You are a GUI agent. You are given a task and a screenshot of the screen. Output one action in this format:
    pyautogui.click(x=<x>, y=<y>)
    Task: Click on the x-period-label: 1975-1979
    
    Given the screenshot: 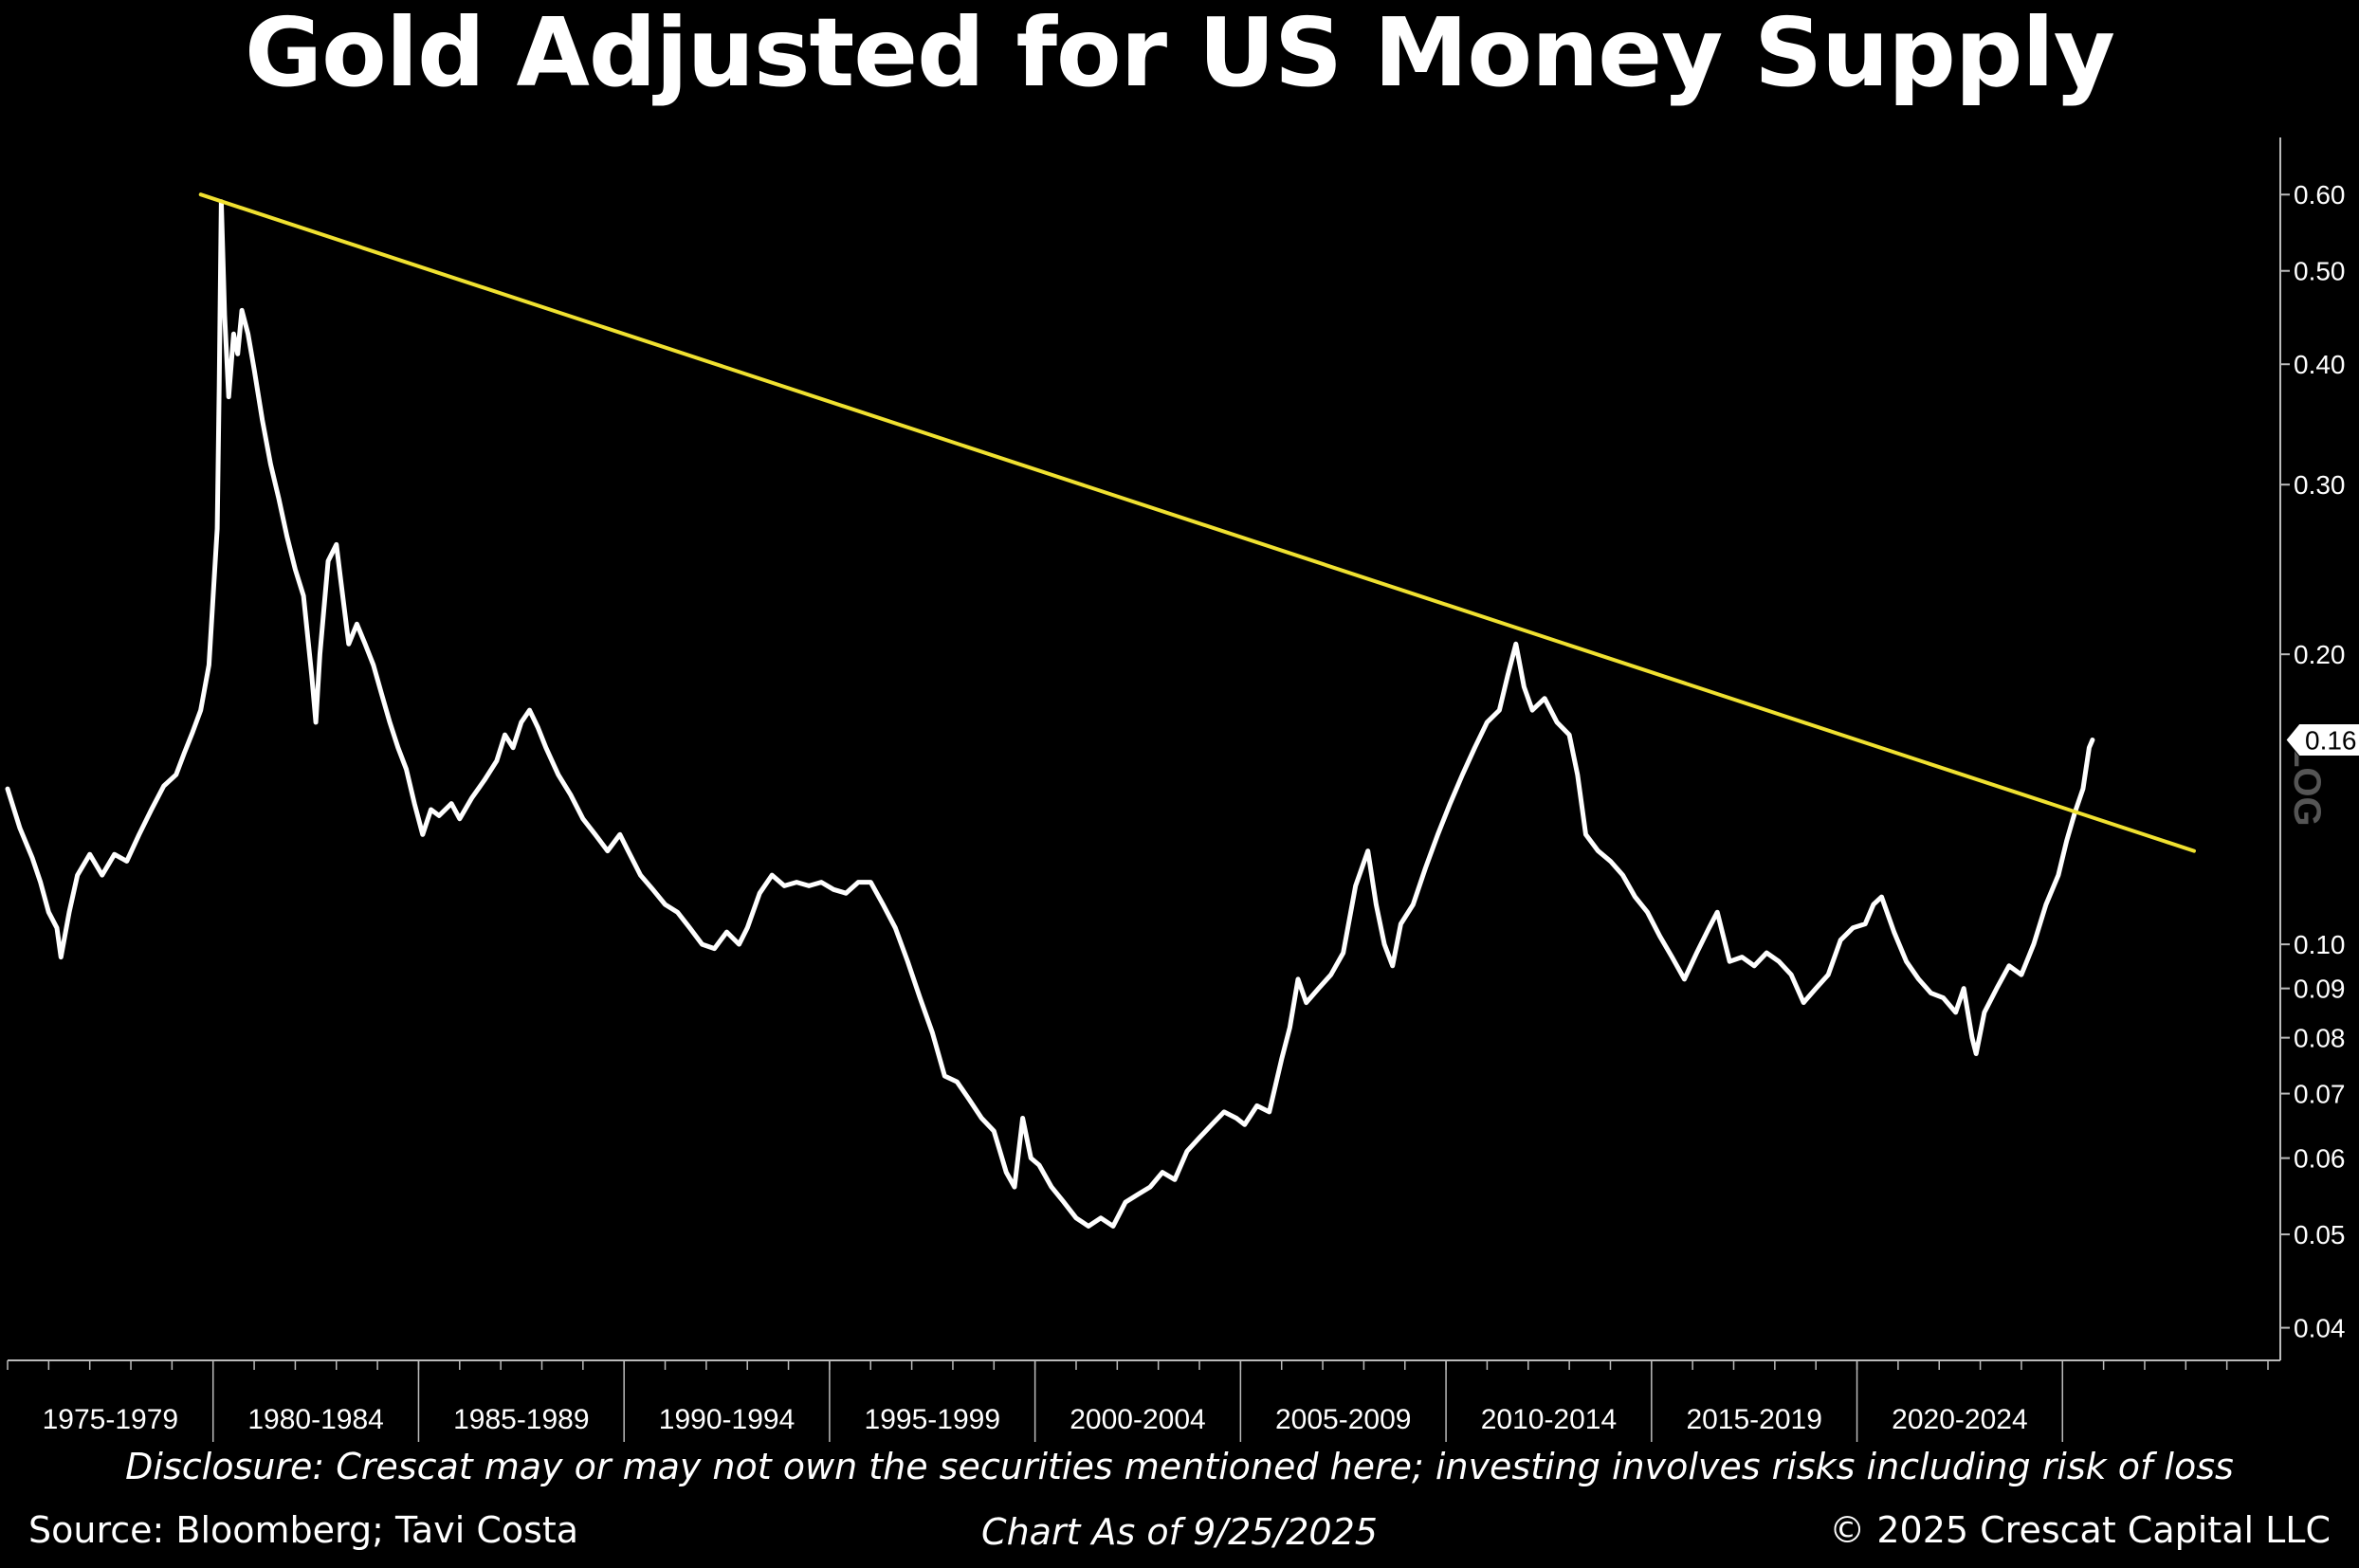 What is the action you would take?
    pyautogui.click(x=110, y=1419)
    